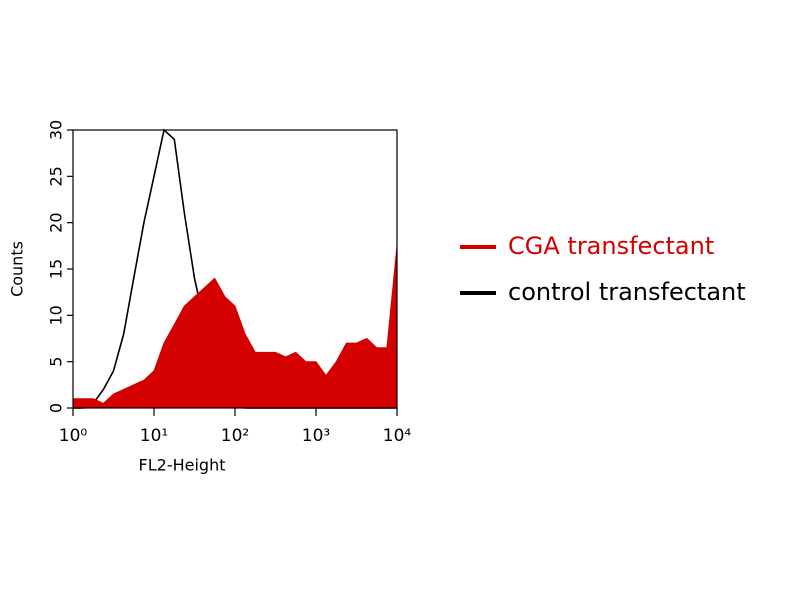 This screenshot has height=604, width=800. I want to click on x-tick-label: 10⁴, so click(397, 436).